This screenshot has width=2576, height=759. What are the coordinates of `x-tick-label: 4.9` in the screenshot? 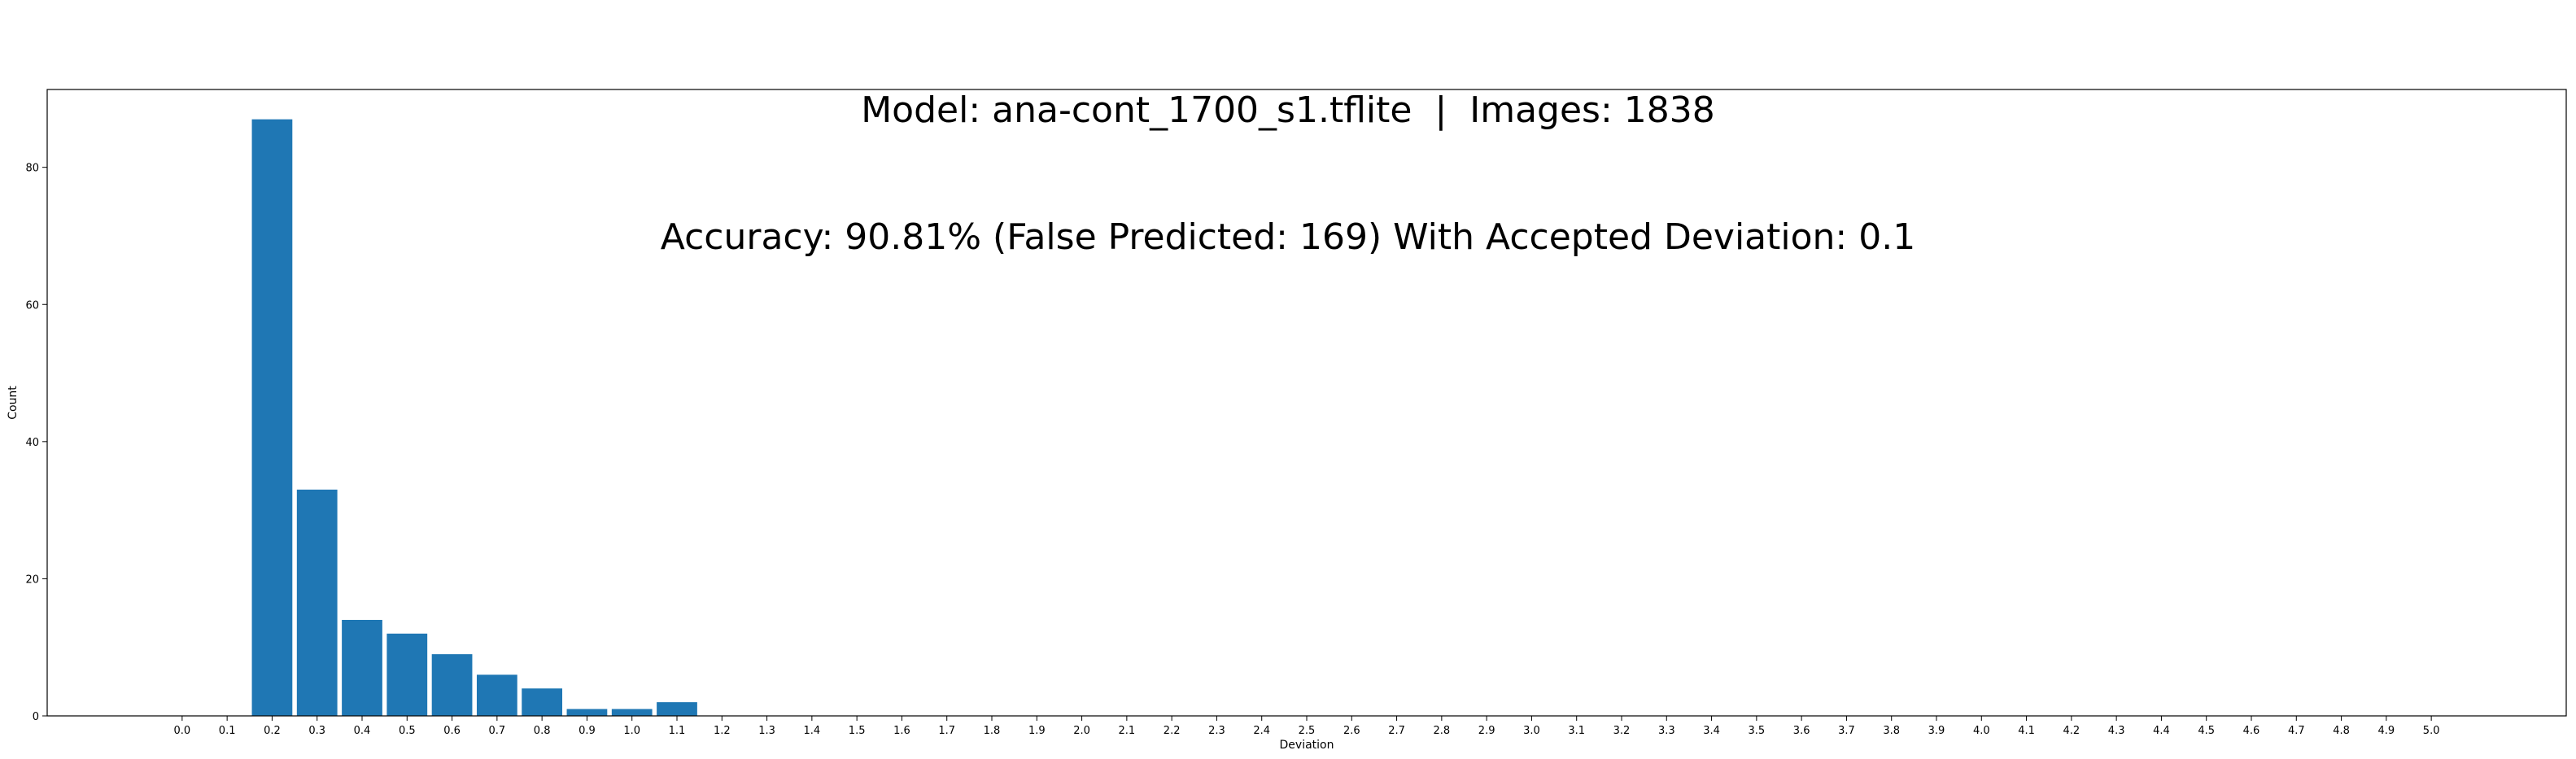 It's located at (2386, 731).